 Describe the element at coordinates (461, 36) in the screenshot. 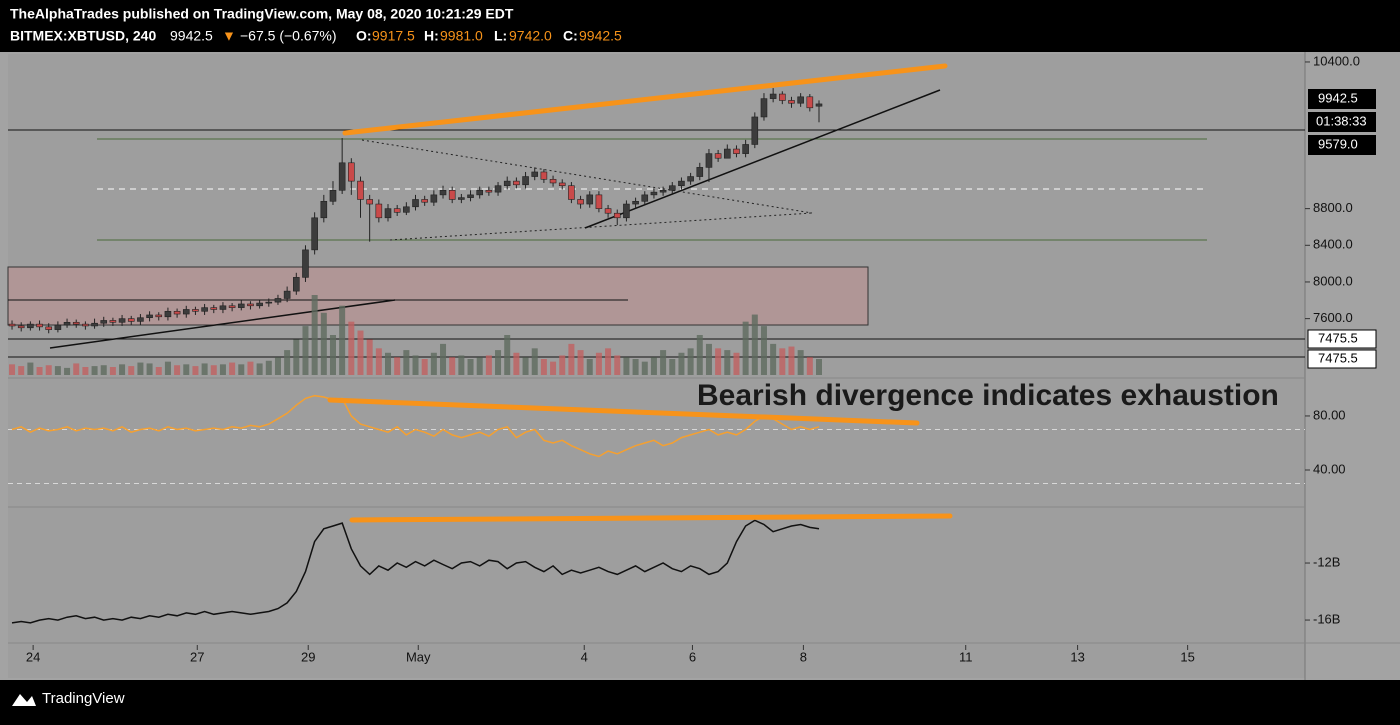

I see `high-value: 9981.0` at that location.